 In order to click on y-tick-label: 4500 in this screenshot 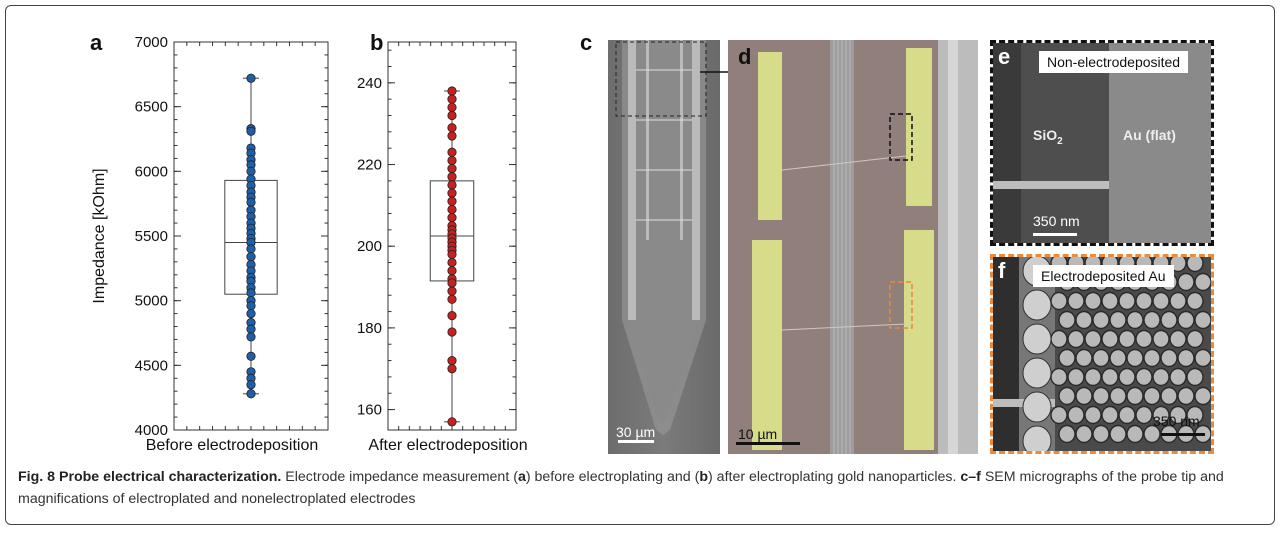, I will do `click(151, 365)`.